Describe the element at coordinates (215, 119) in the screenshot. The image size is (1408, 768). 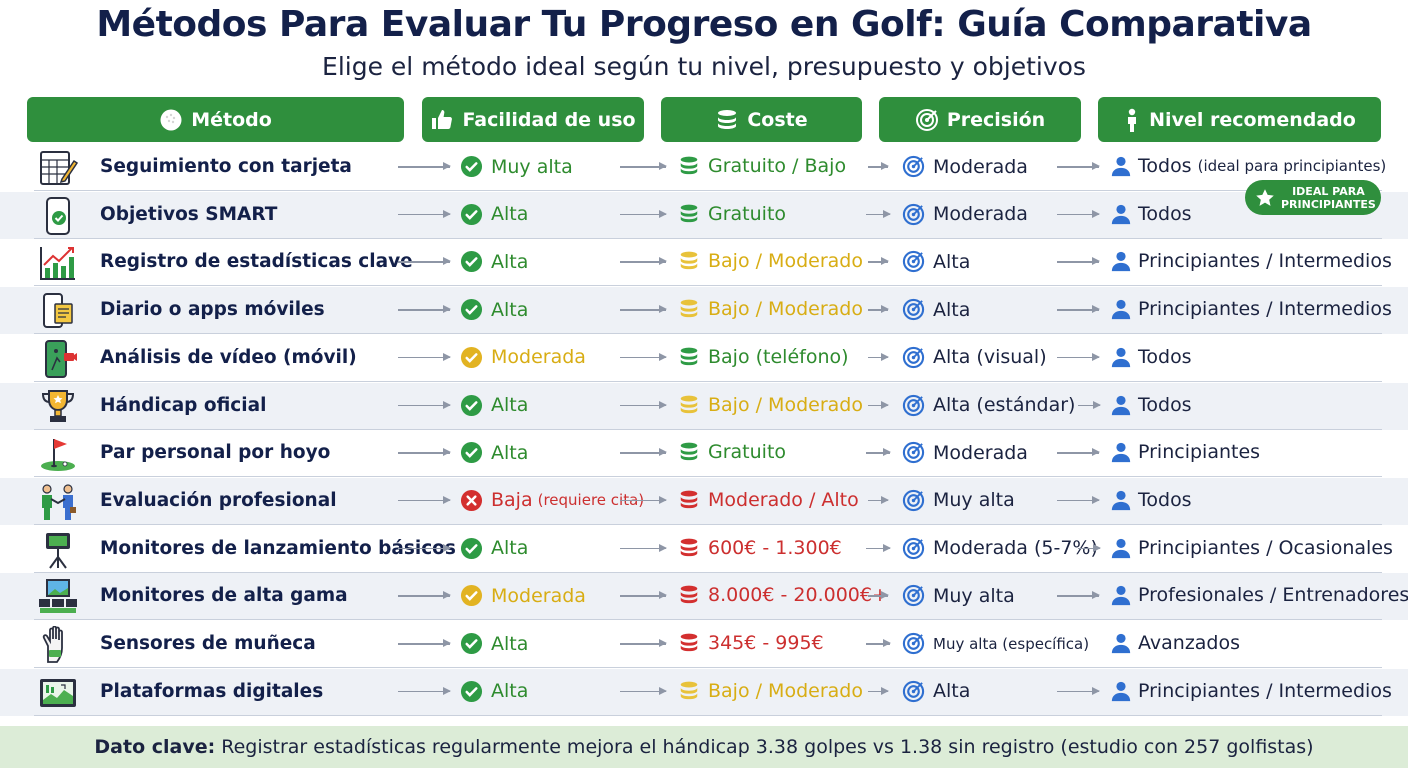
I see `header-method: Método` at that location.